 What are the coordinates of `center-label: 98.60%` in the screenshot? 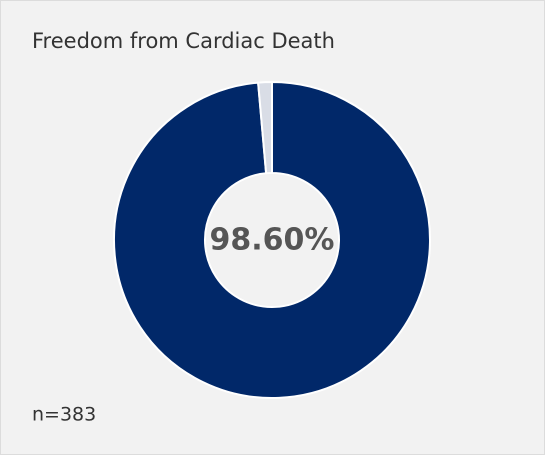 It's located at (272, 240).